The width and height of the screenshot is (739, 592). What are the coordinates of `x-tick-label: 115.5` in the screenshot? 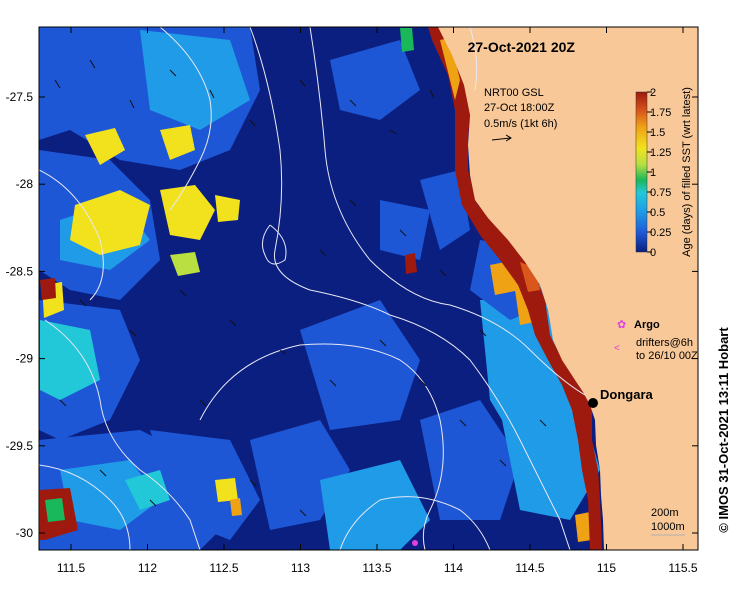 It's located at (682, 568).